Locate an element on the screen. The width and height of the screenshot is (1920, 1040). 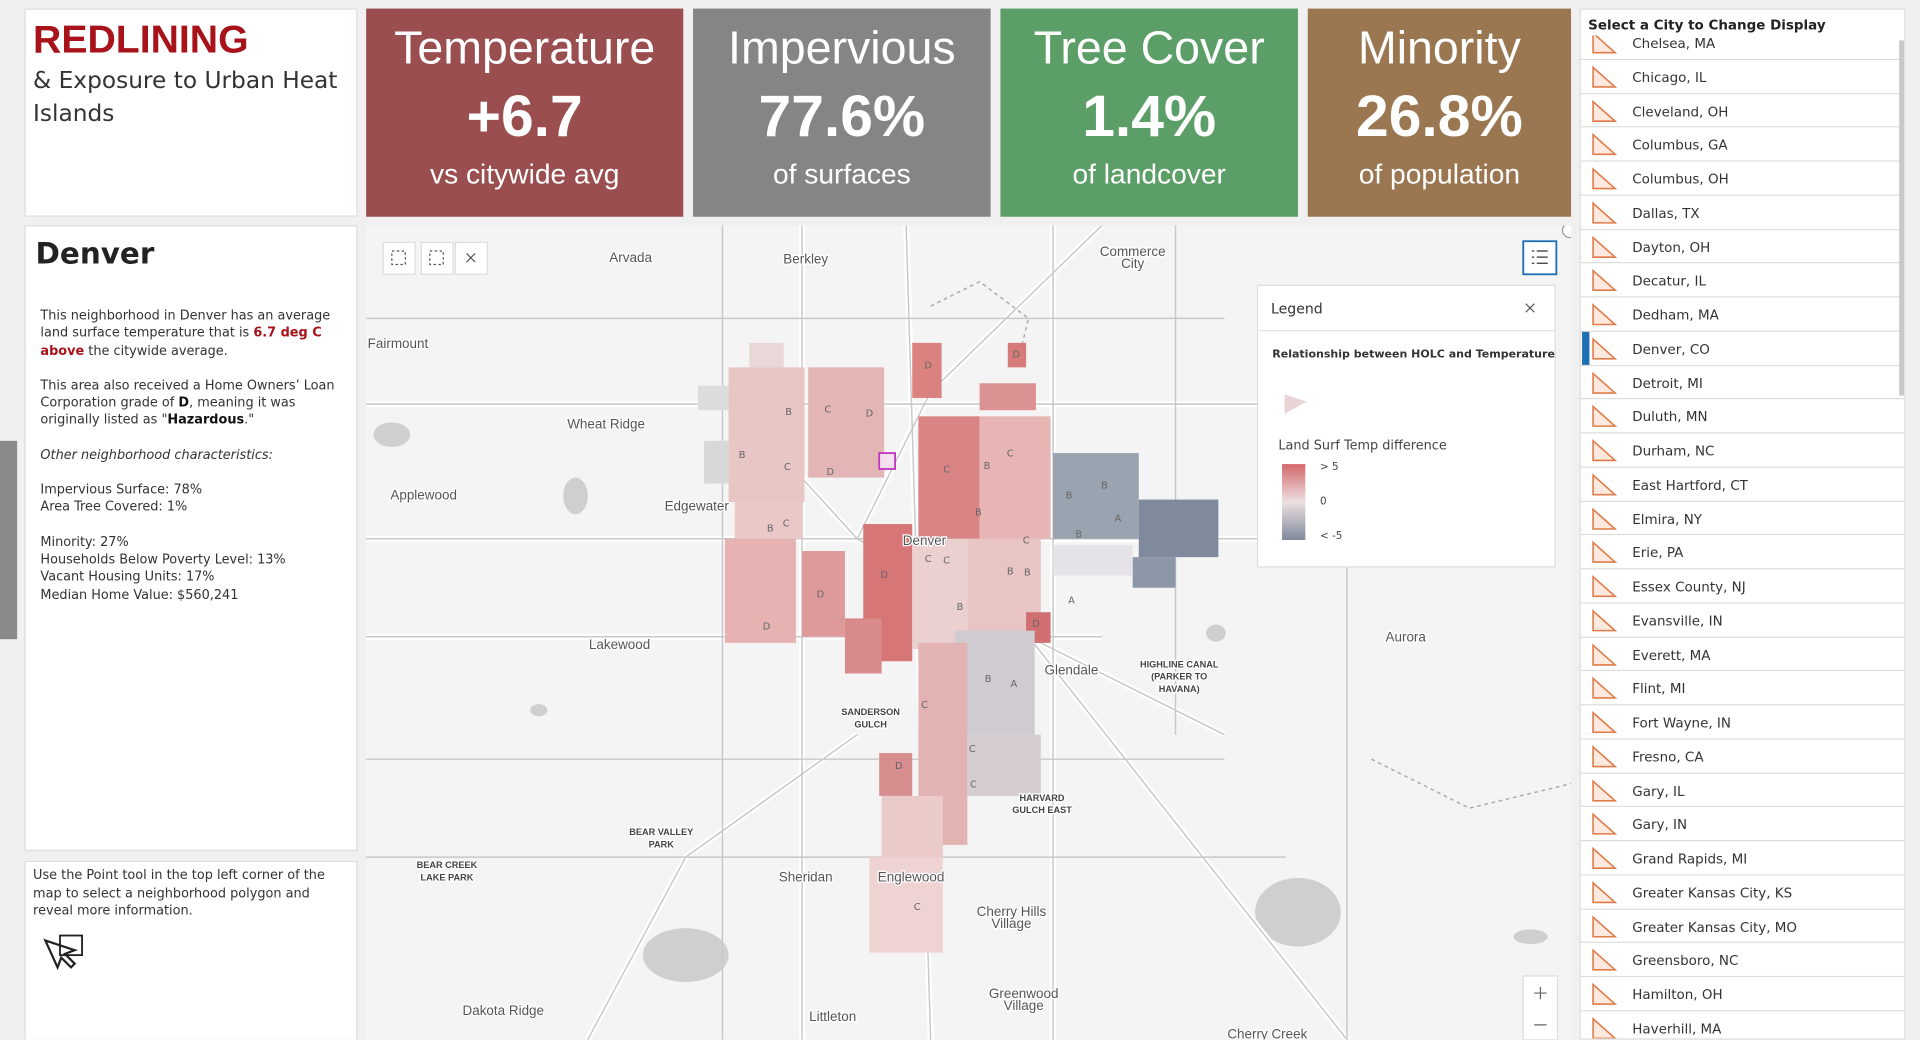
city-name: Greater Kansas City, KS is located at coordinates (1712, 893).